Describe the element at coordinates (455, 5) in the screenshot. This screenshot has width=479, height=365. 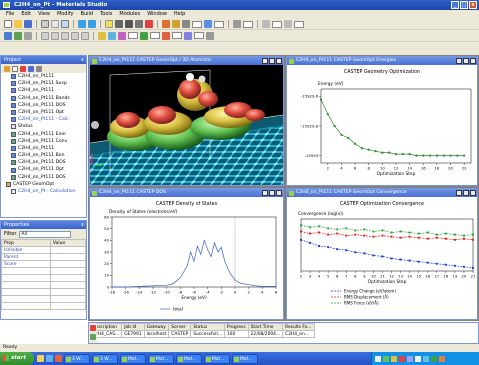
I see `minimize-button: _` at that location.